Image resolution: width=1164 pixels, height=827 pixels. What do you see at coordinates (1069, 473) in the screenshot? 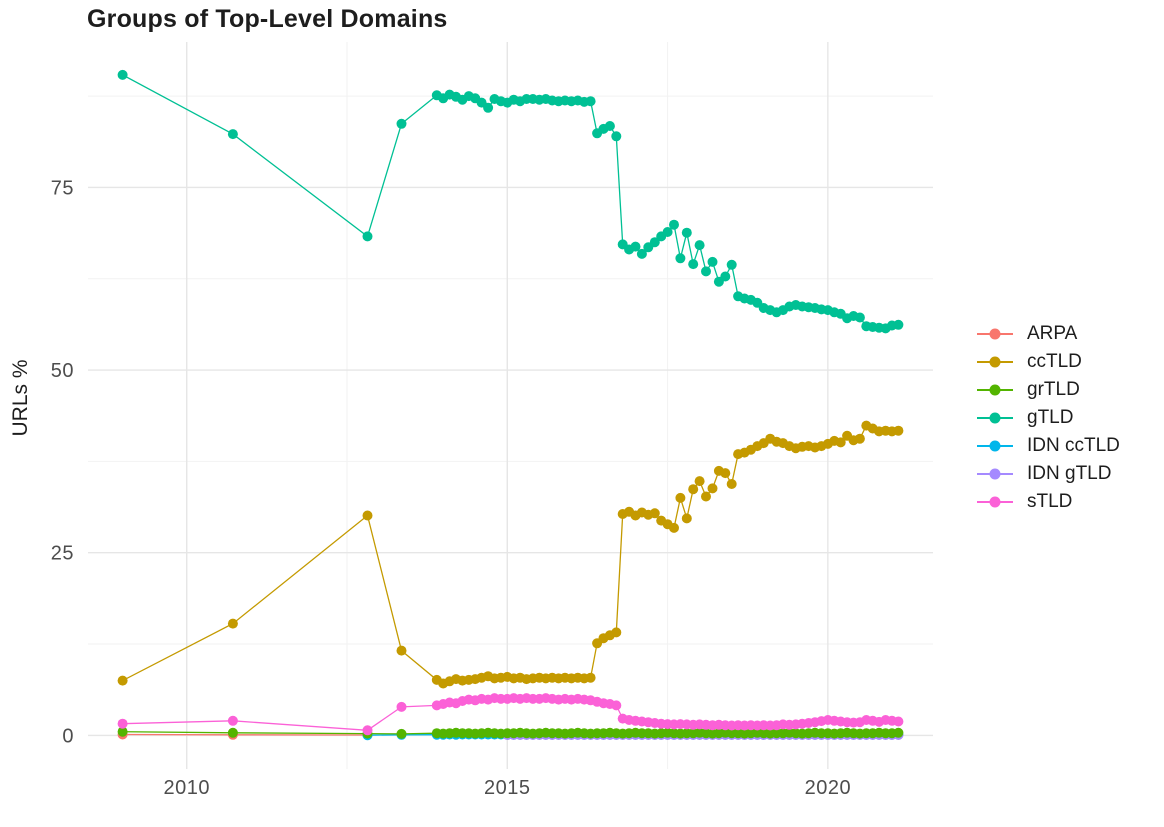
I see `legend-label: IDN gTLD` at bounding box center [1069, 473].